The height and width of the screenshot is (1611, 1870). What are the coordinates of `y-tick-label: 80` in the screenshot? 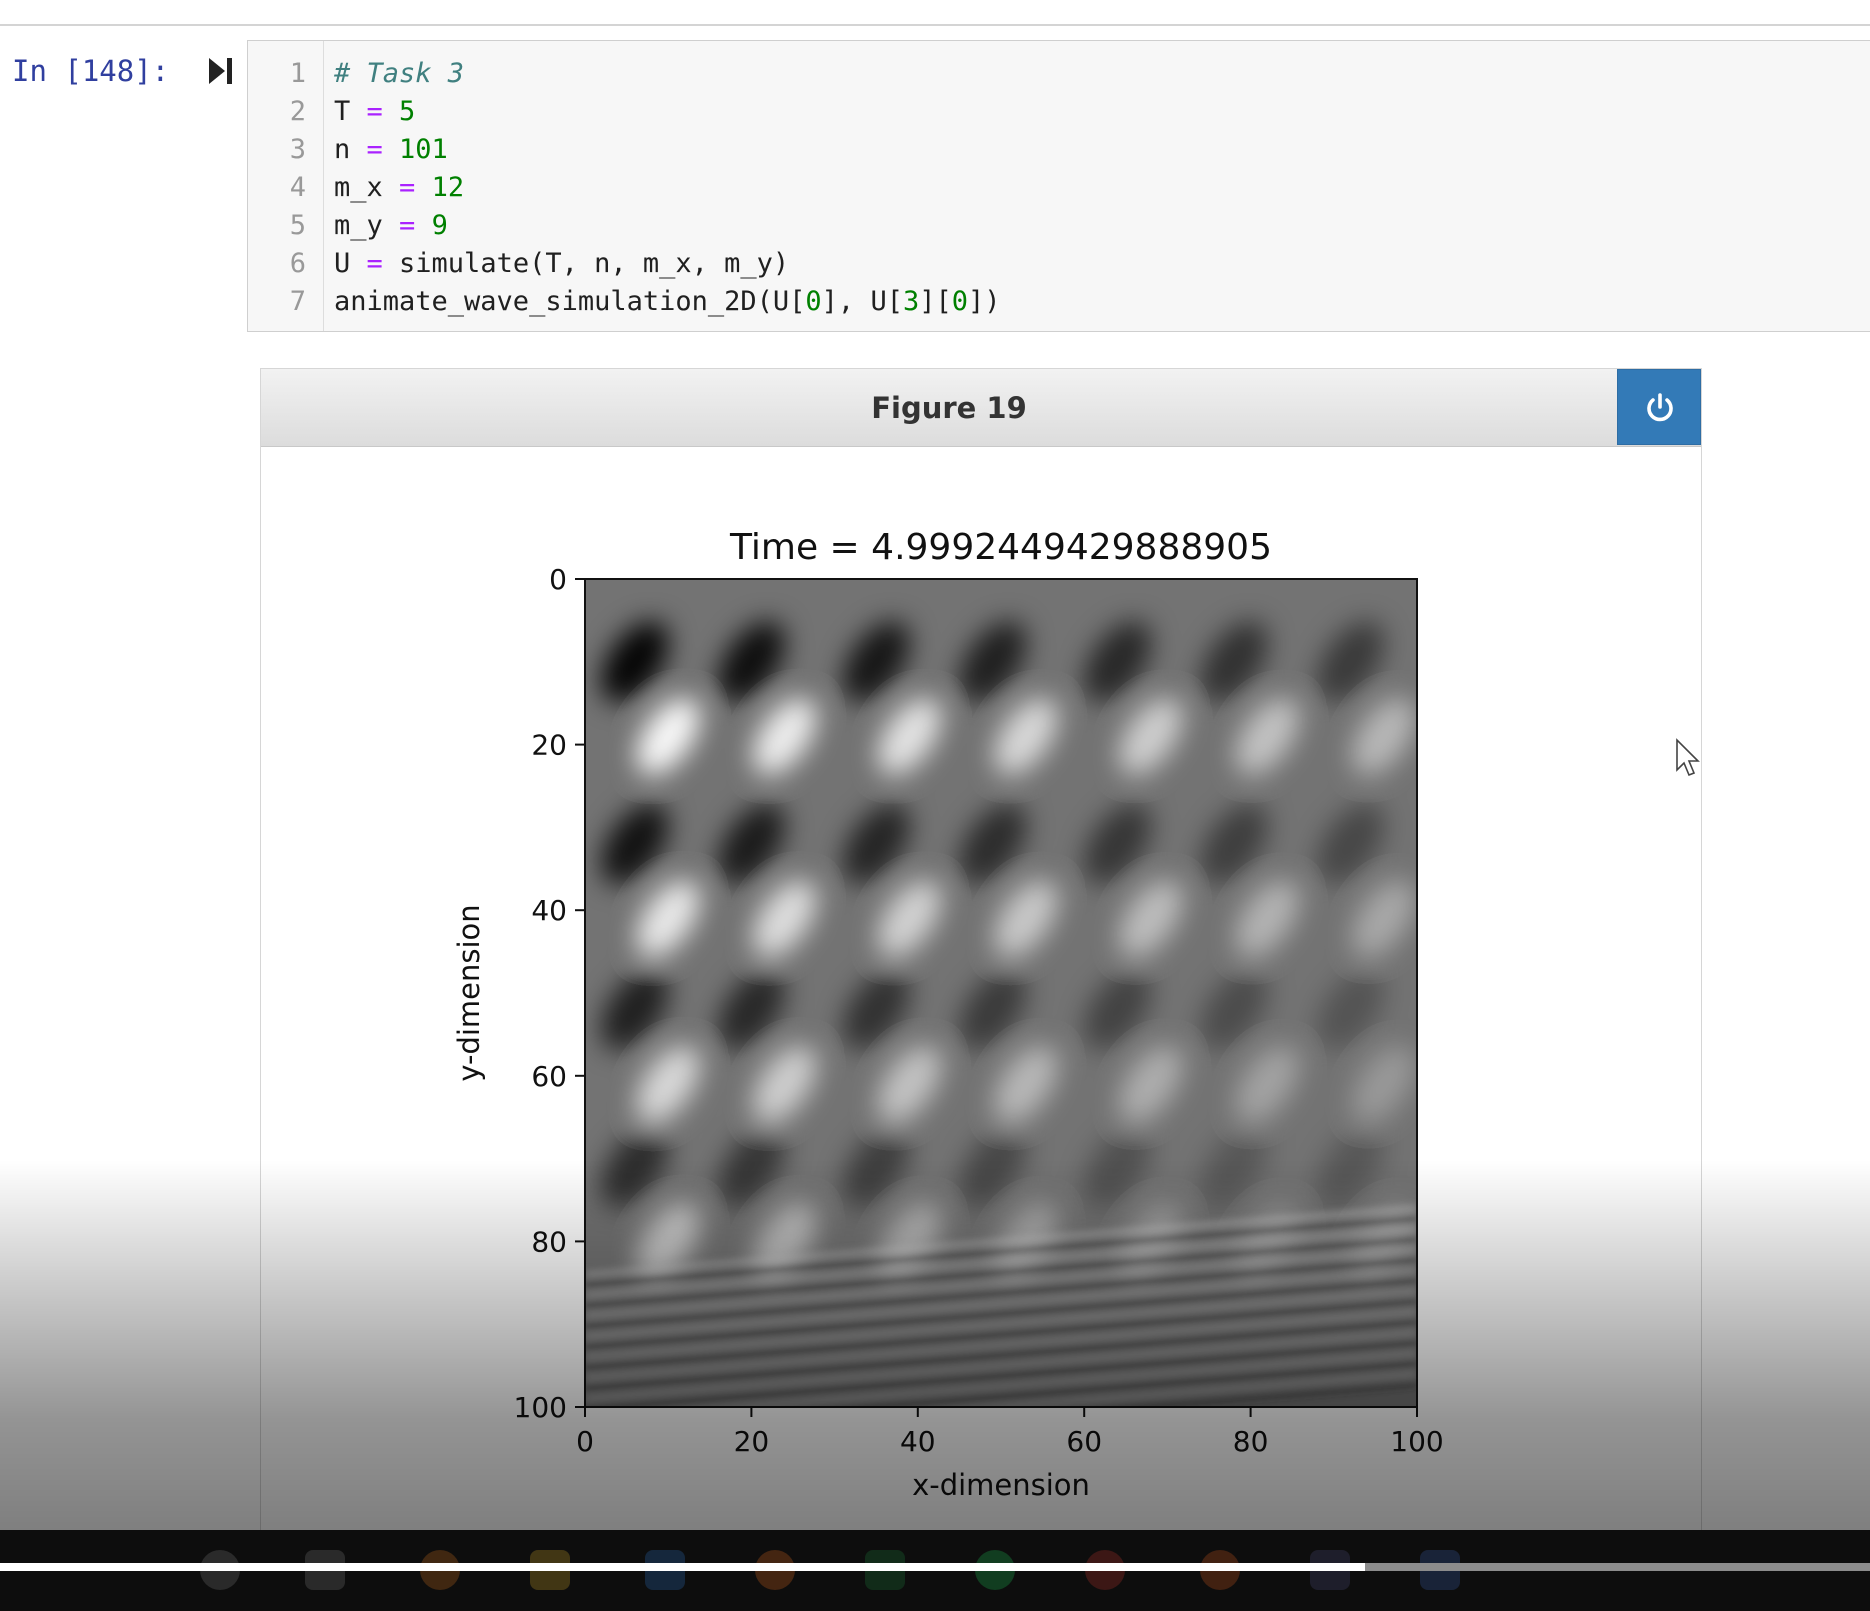 It's located at (549, 1241).